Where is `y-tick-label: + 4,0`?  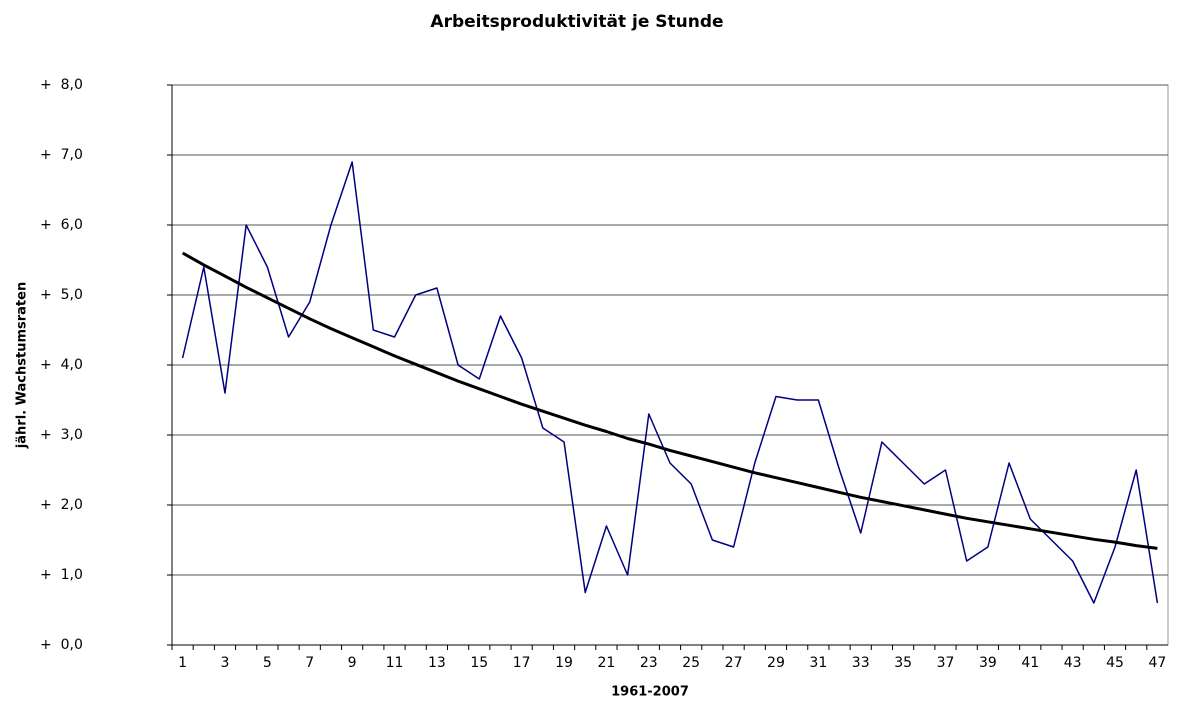 y-tick-label: + 4,0 is located at coordinates (61, 365).